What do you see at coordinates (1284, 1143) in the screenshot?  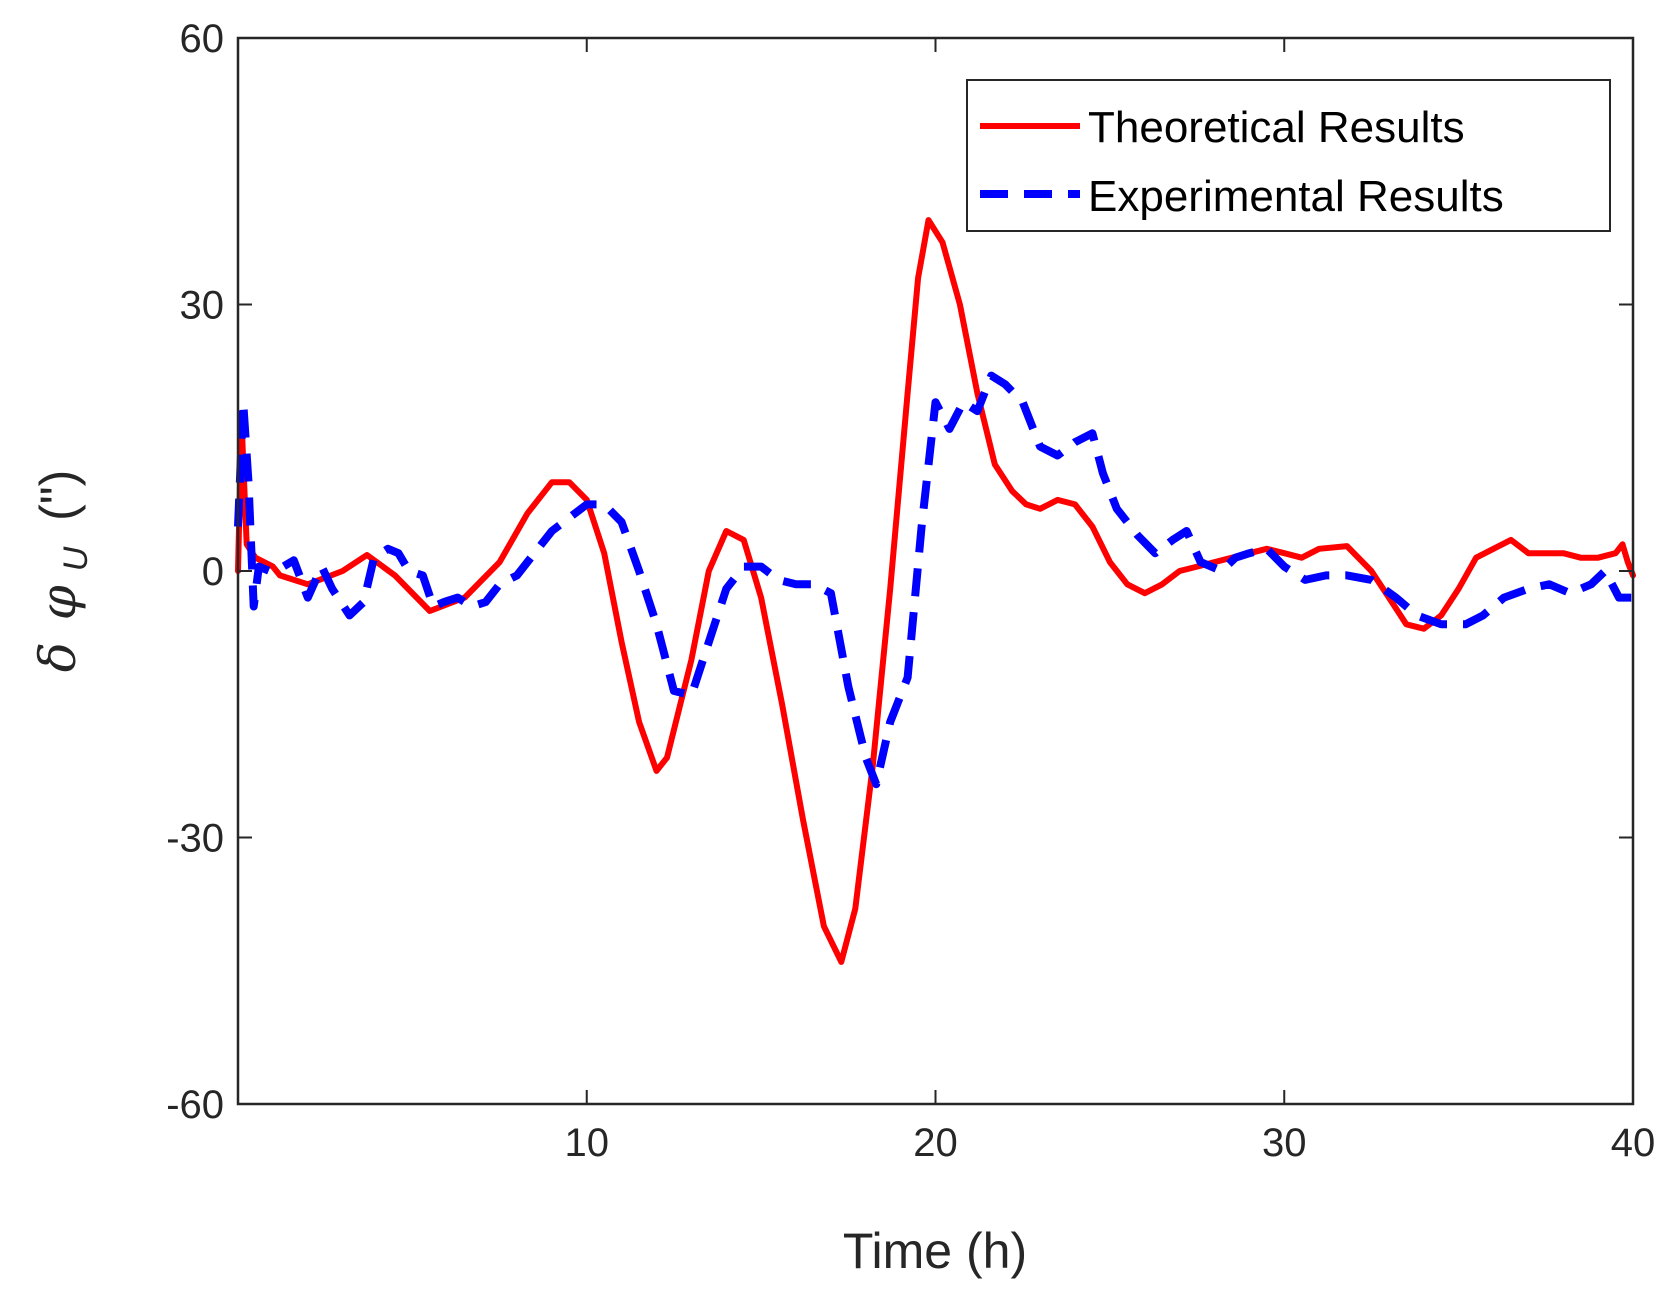 I see `x-tick-label: 30` at bounding box center [1284, 1143].